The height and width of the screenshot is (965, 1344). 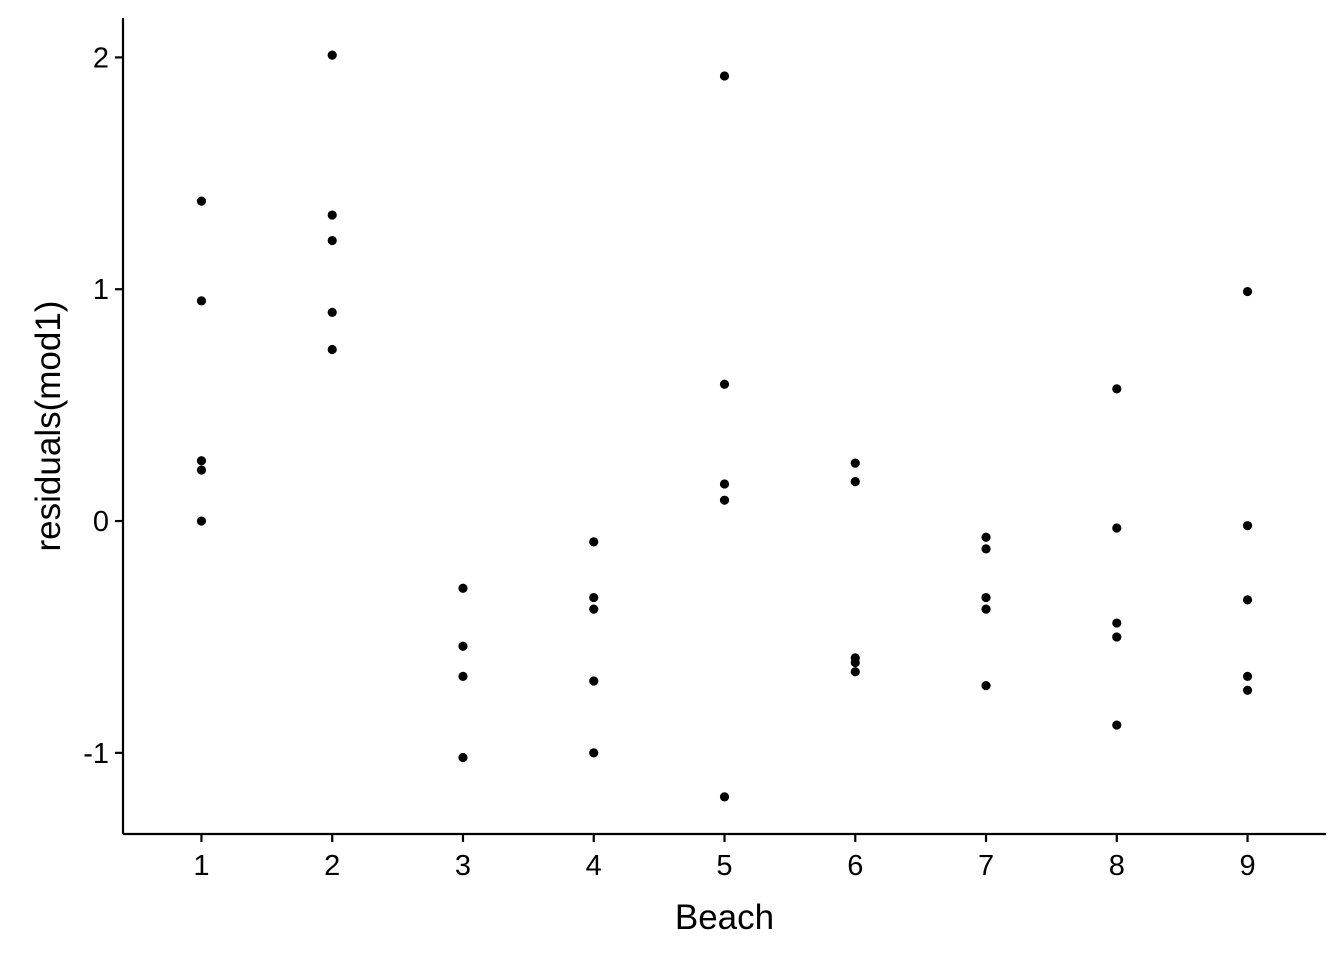 What do you see at coordinates (96, 754) in the screenshot?
I see `y-tick-label: -1` at bounding box center [96, 754].